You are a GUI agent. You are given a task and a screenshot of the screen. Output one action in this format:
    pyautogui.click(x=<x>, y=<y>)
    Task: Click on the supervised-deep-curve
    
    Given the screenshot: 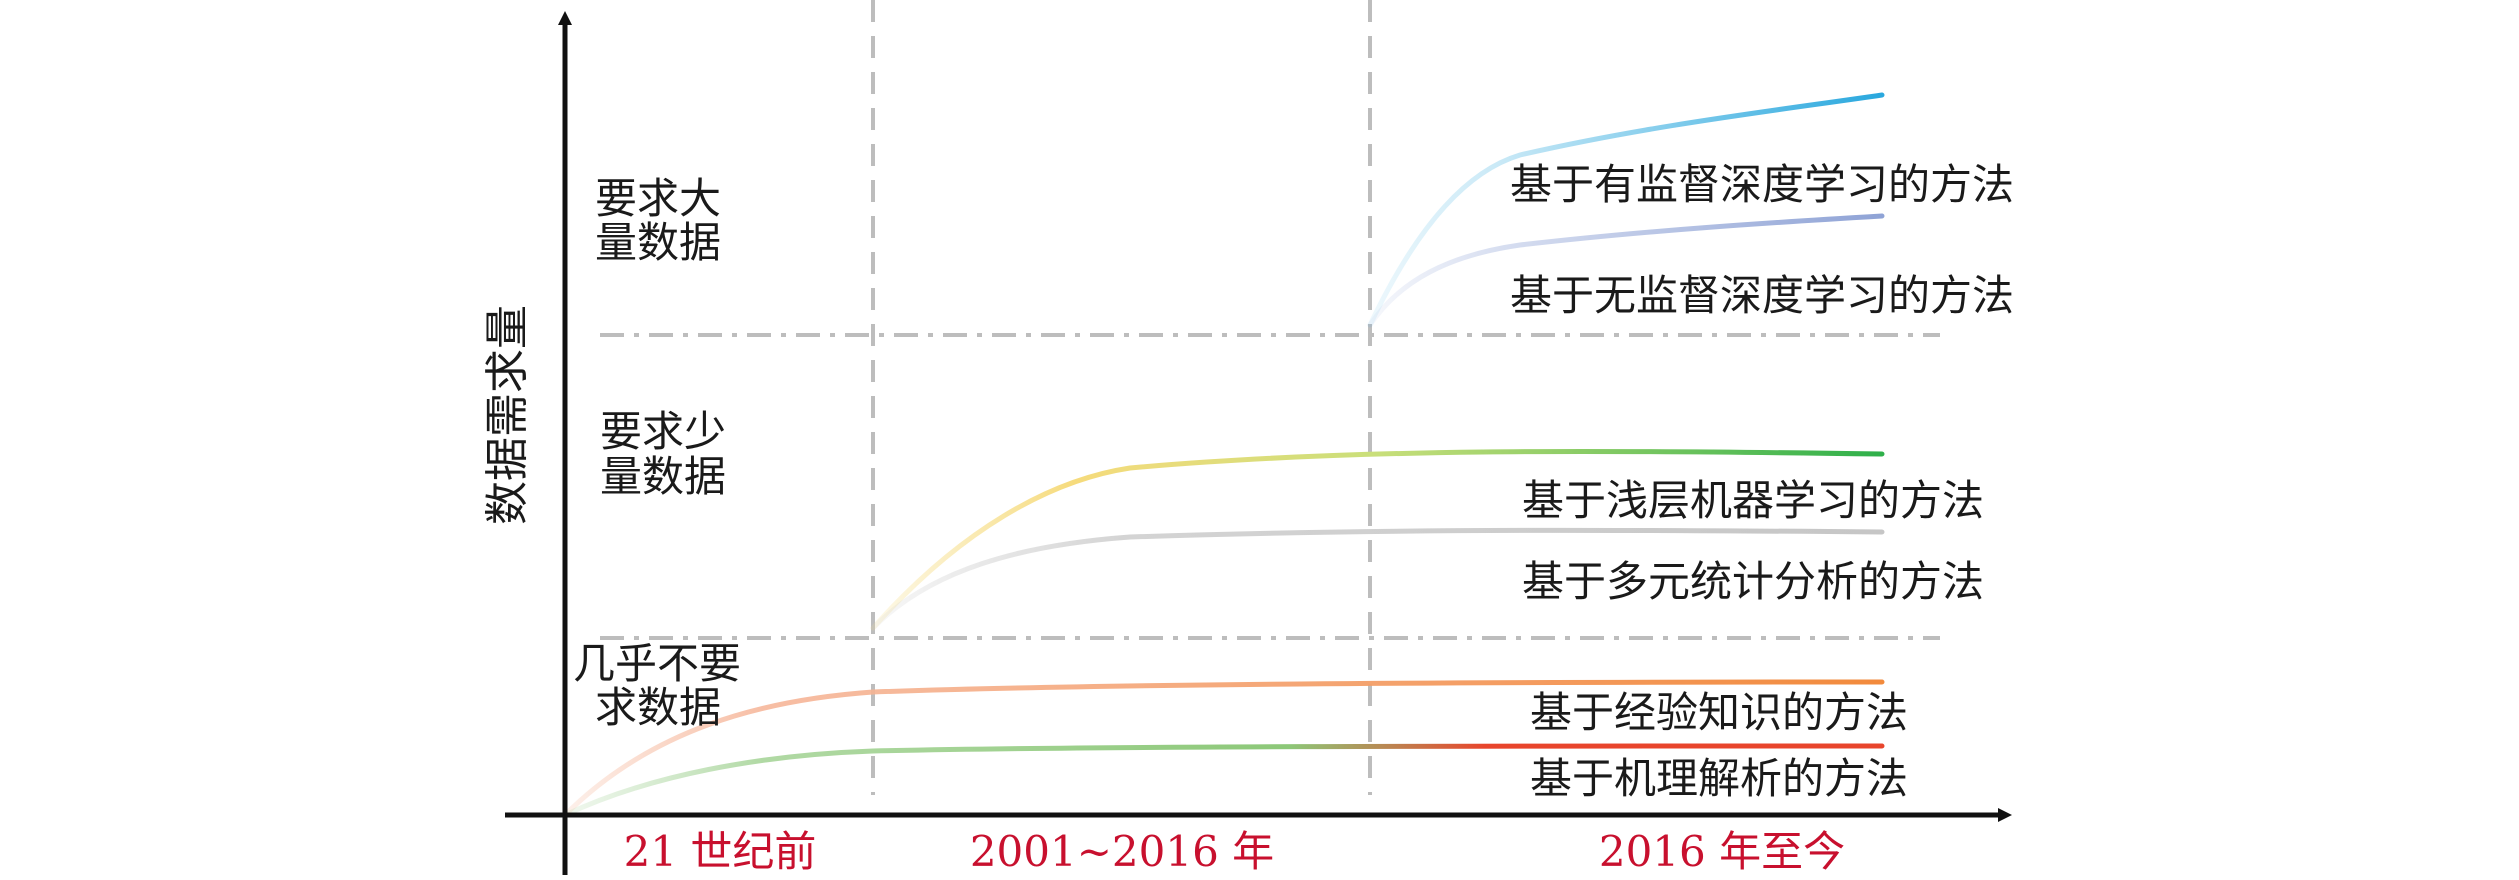 What is the action you would take?
    pyautogui.click(x=1626, y=210)
    